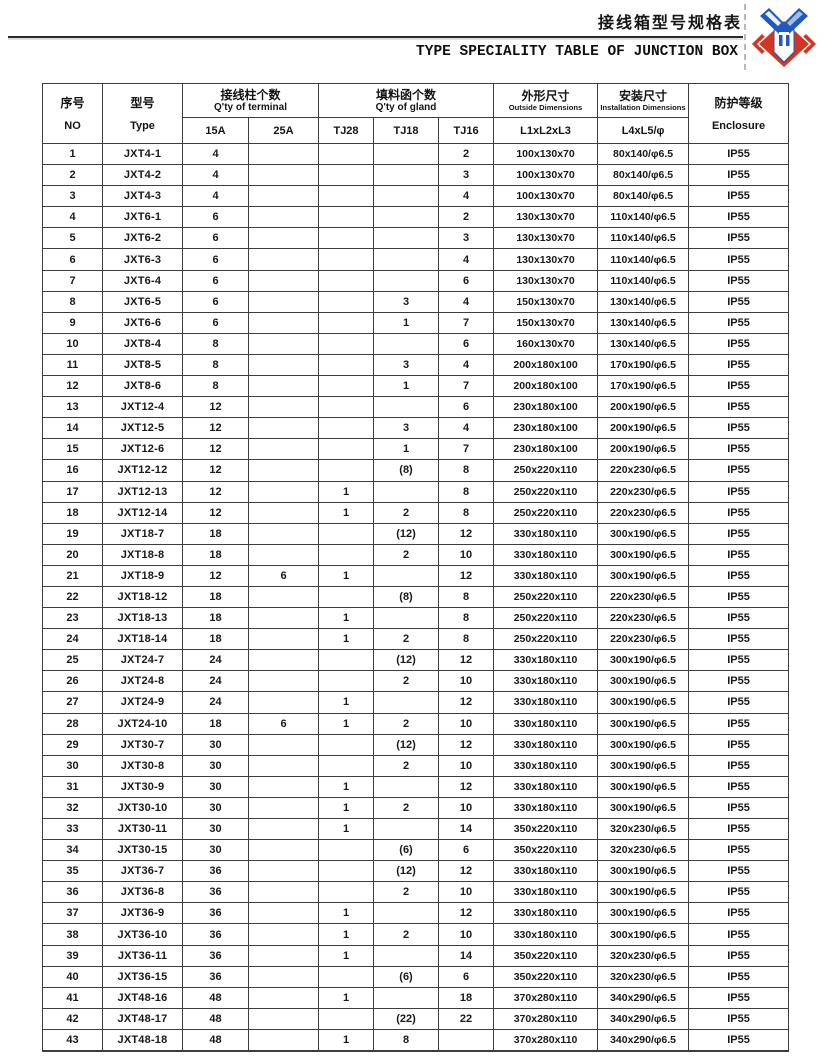 Image resolution: width=830 pixels, height=1058 pixels. Describe the element at coordinates (142, 491) in the screenshot. I see `cell-type: JXT12-13` at that location.